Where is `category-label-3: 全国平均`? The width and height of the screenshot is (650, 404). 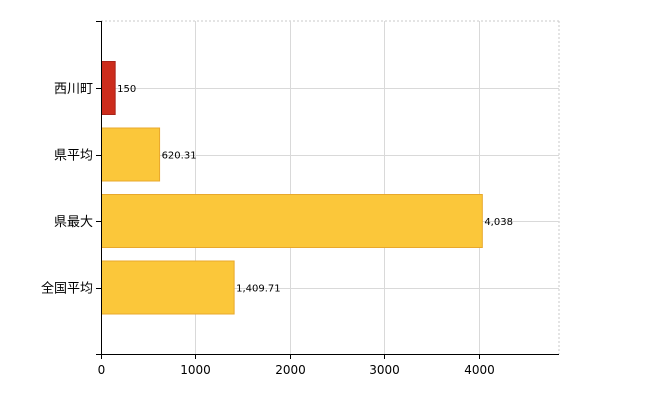 category-label-3: 全国平均 is located at coordinates (67, 289).